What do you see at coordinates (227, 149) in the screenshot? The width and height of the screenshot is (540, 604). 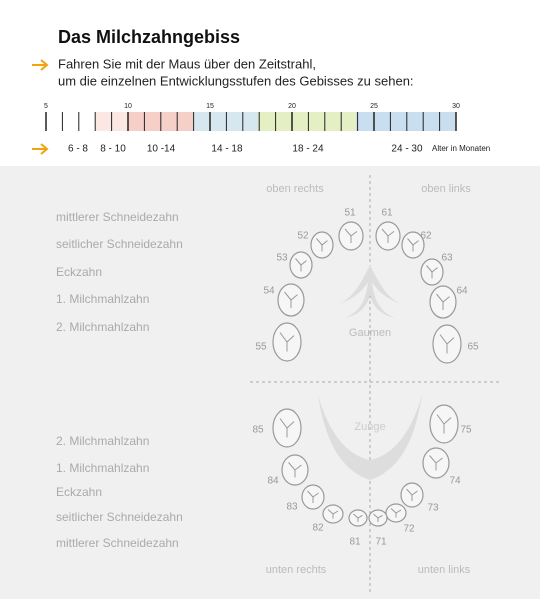 I see `range-label: 14 - 18` at bounding box center [227, 149].